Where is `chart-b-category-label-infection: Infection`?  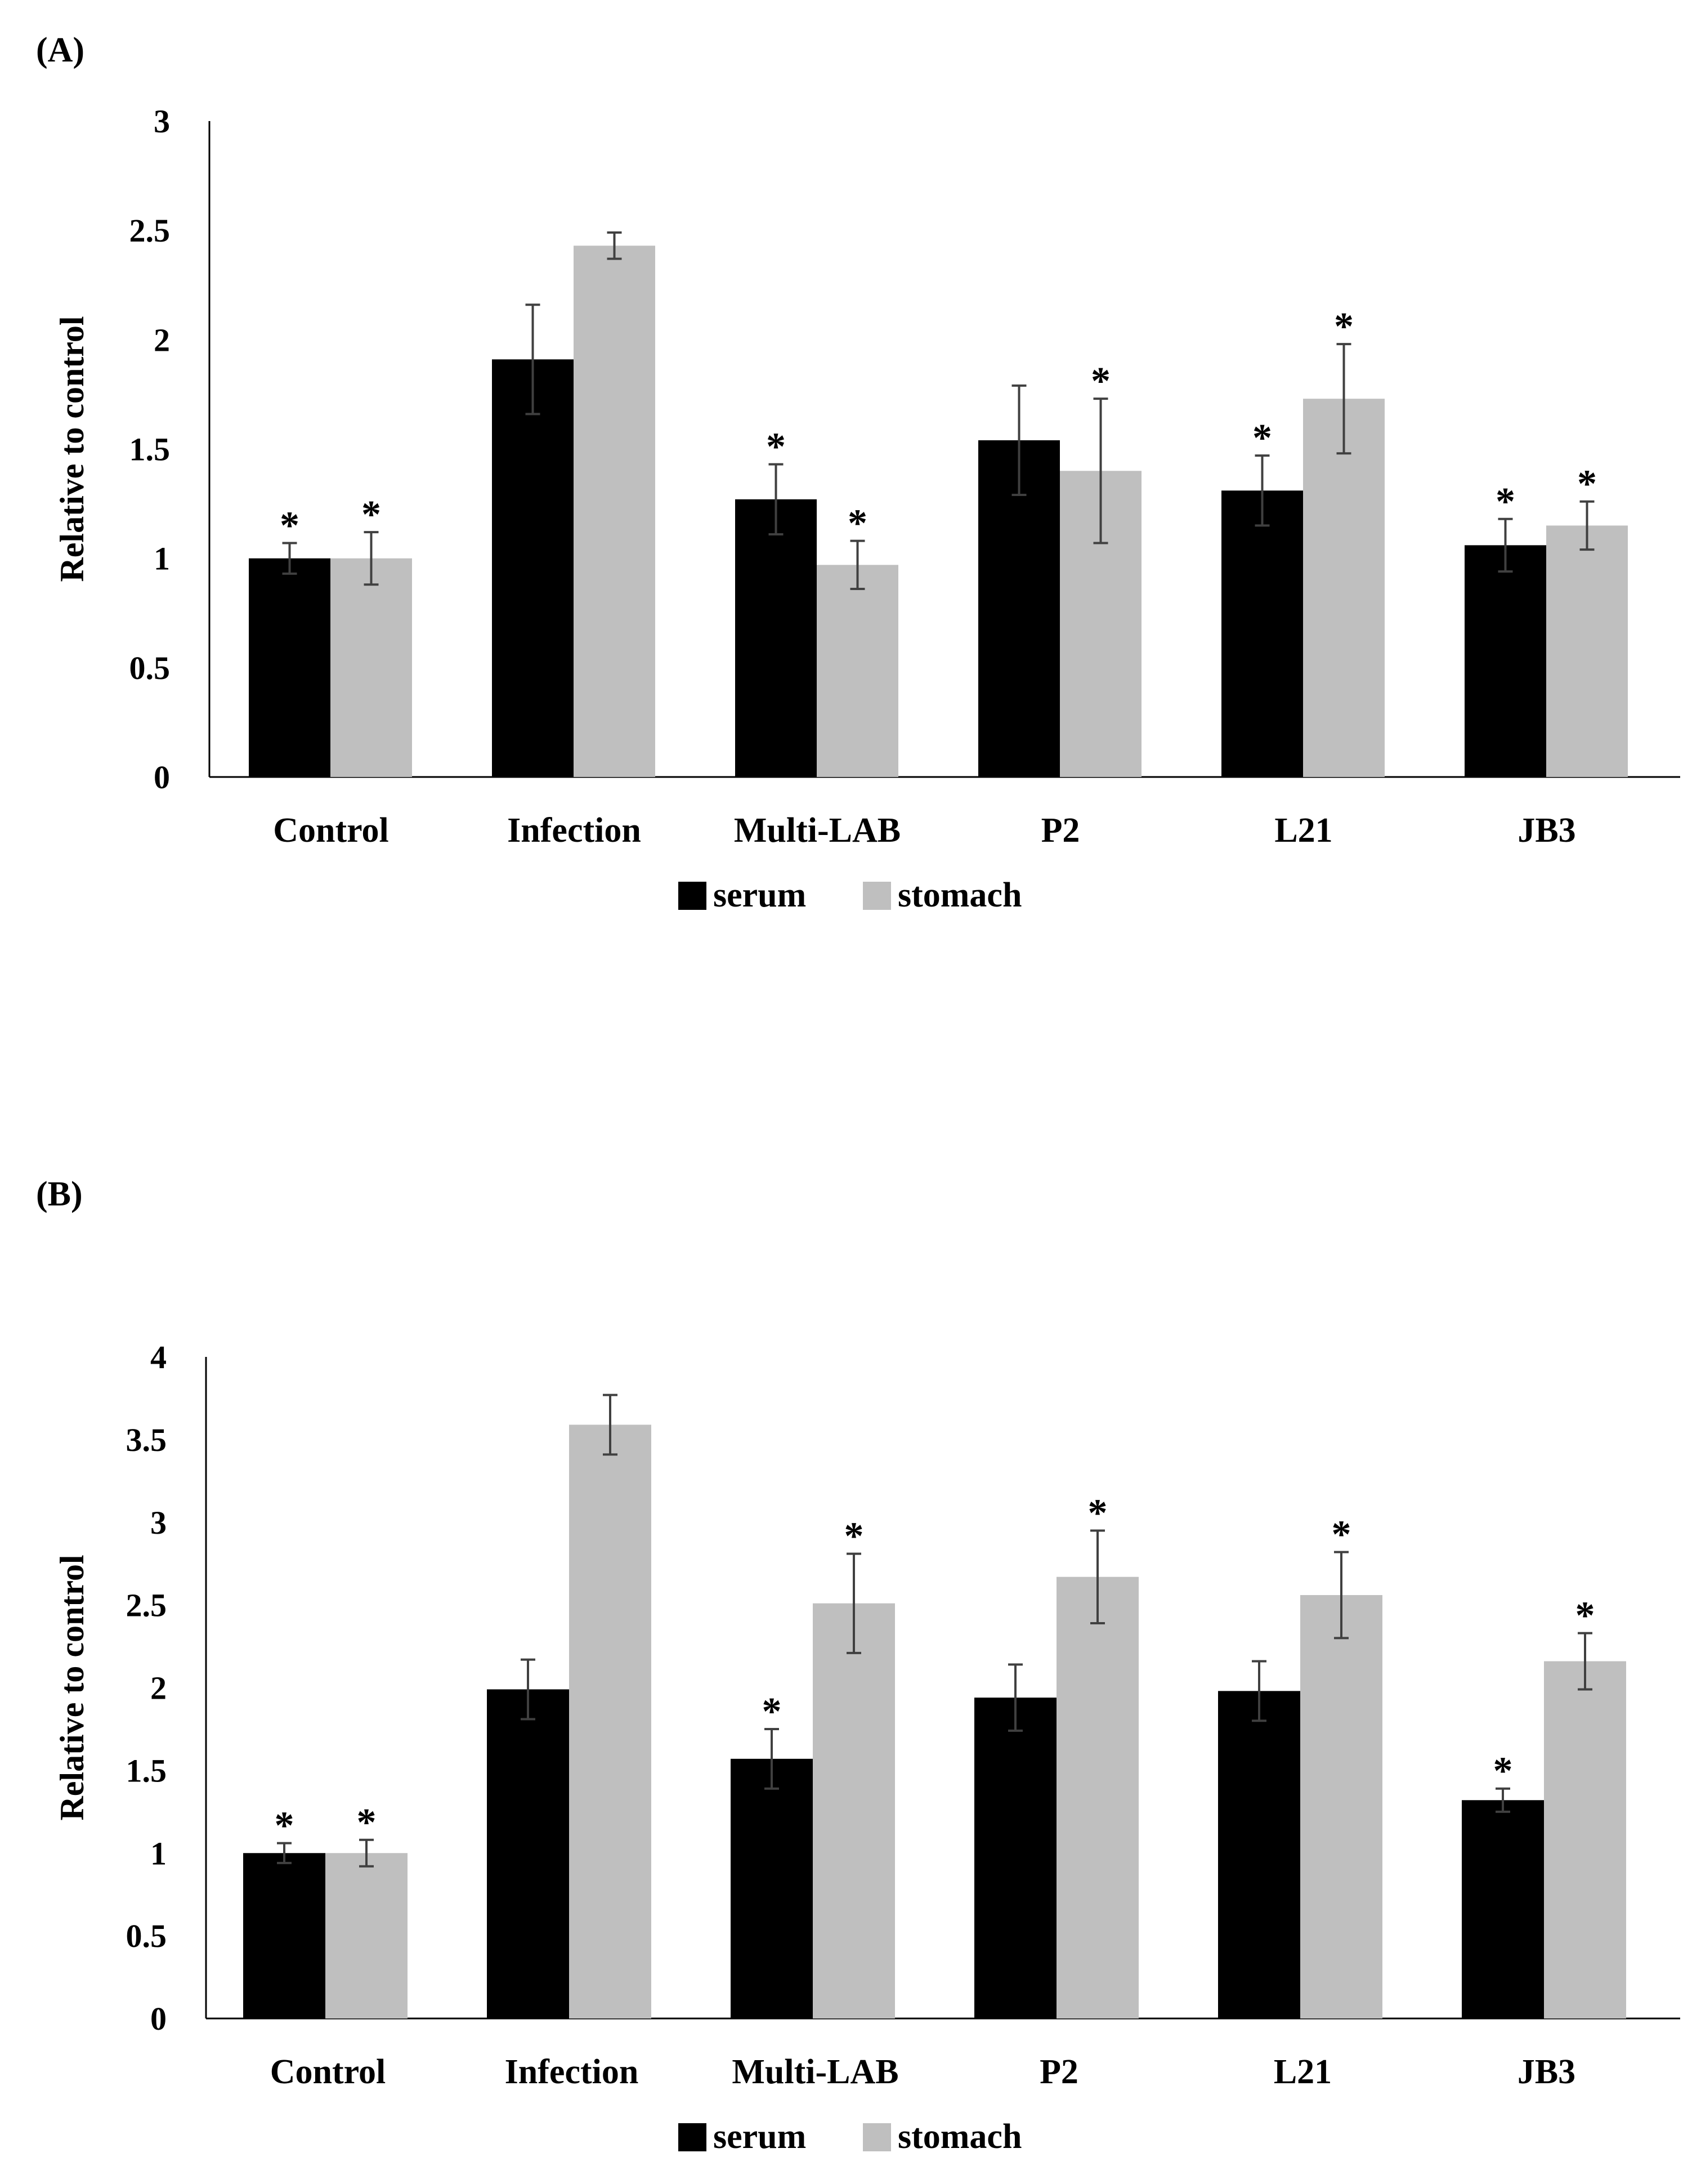 chart-b-category-label-infection: Infection is located at coordinates (572, 2072).